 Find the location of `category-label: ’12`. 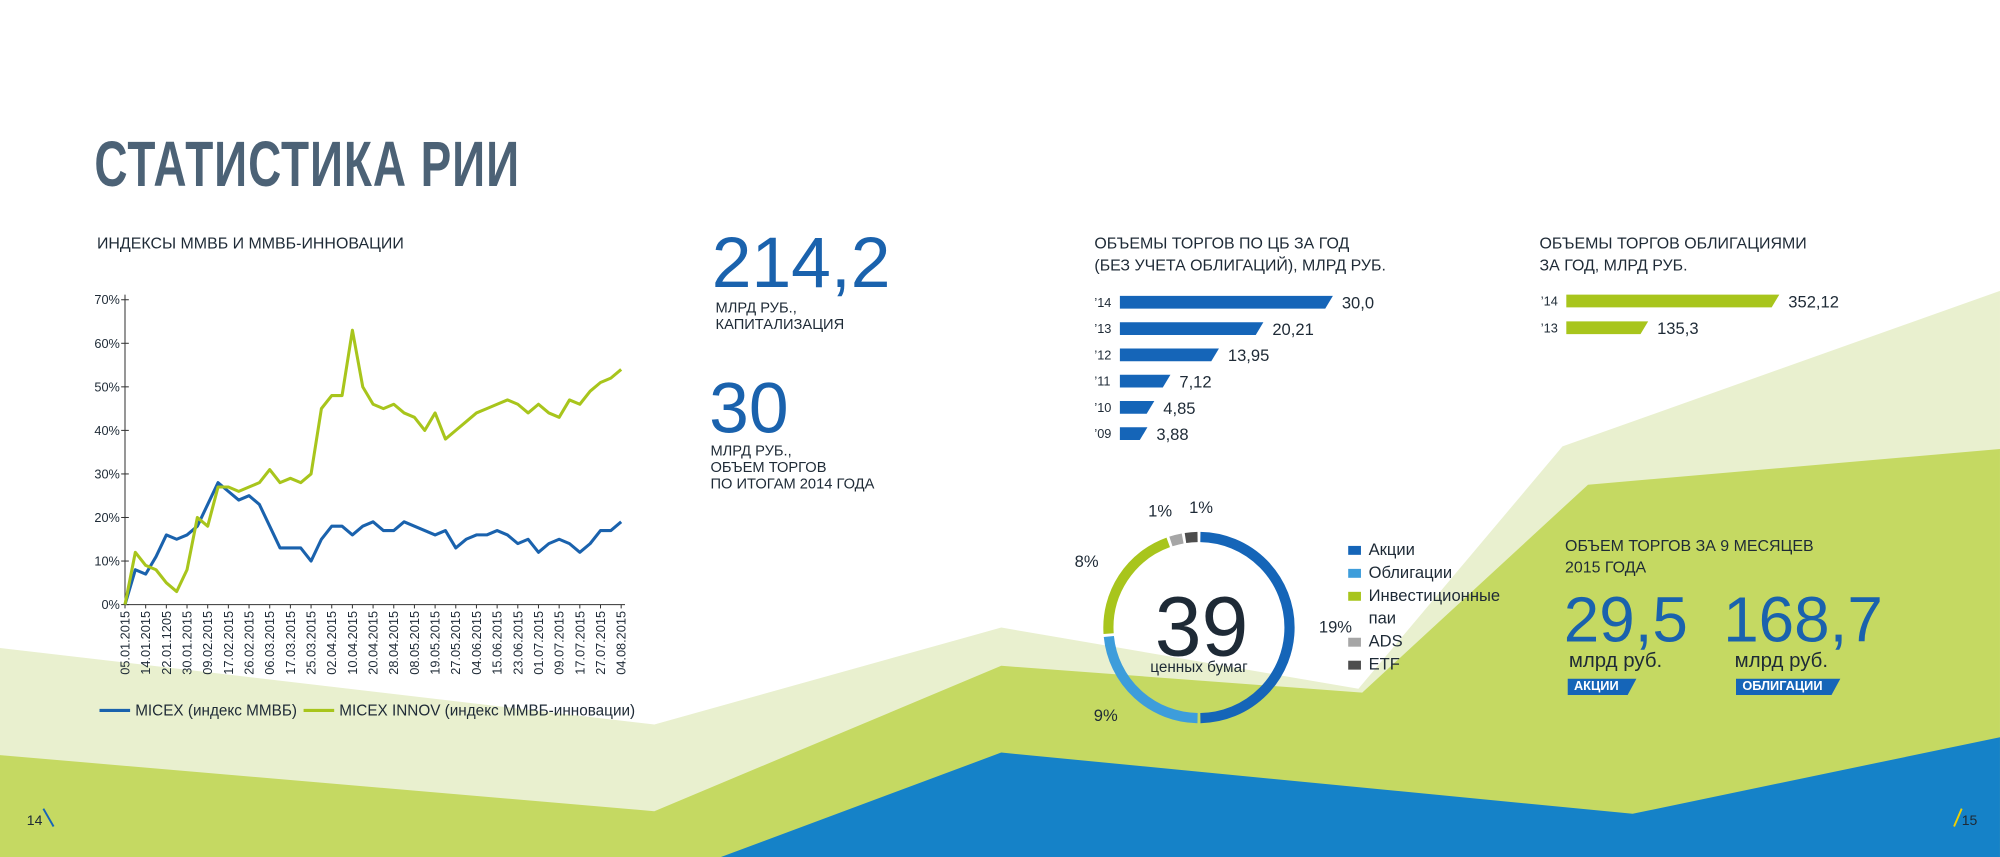

category-label: ’12 is located at coordinates (1102, 354).